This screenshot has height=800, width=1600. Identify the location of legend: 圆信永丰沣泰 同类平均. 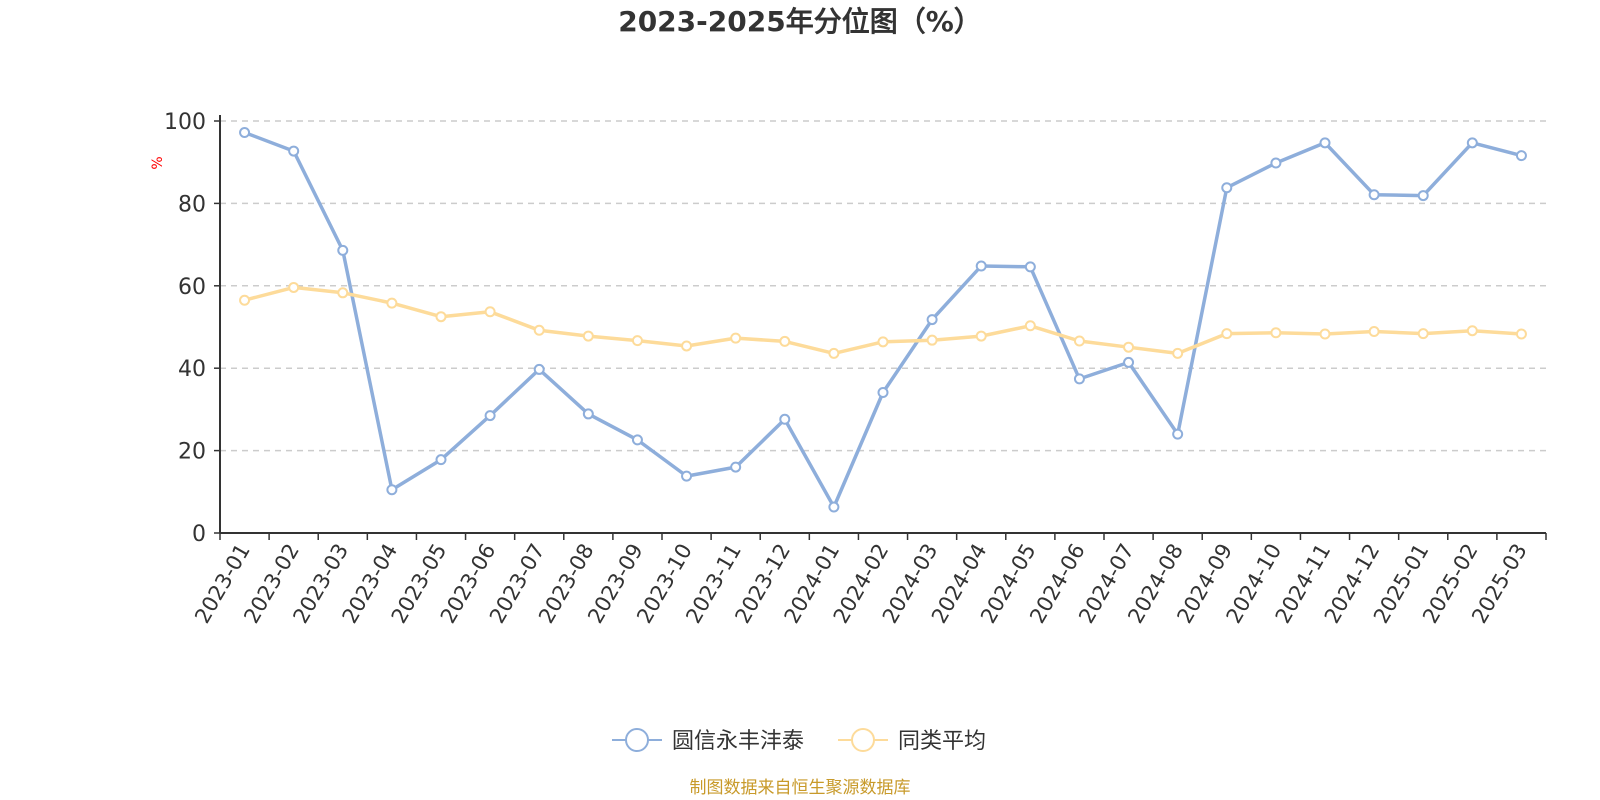
(799, 741).